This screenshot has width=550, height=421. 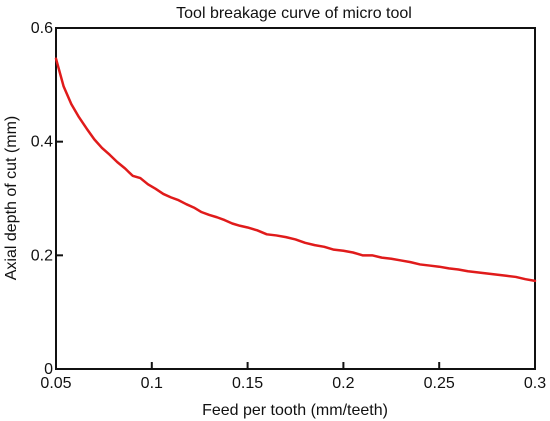 What do you see at coordinates (11, 198) in the screenshot?
I see `y-axis-label: Axial depth of cut (mm)` at bounding box center [11, 198].